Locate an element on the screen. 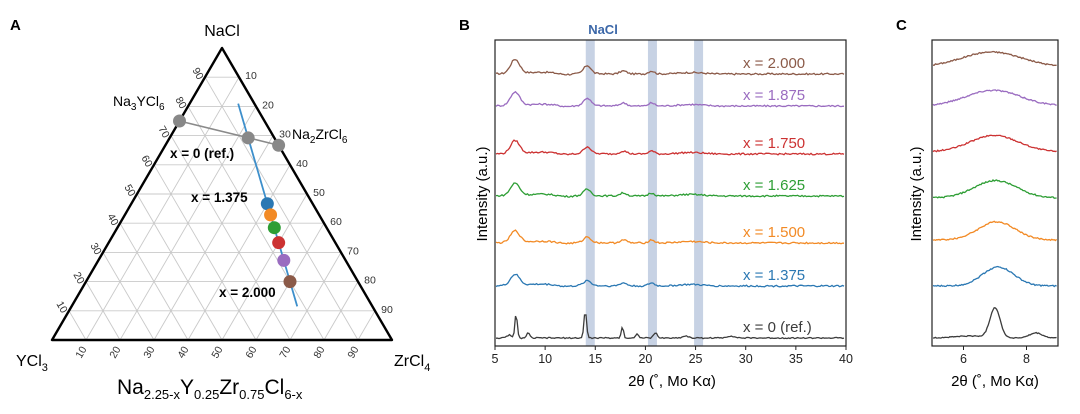 The width and height of the screenshot is (1080, 414). reference-points is located at coordinates (229, 133).